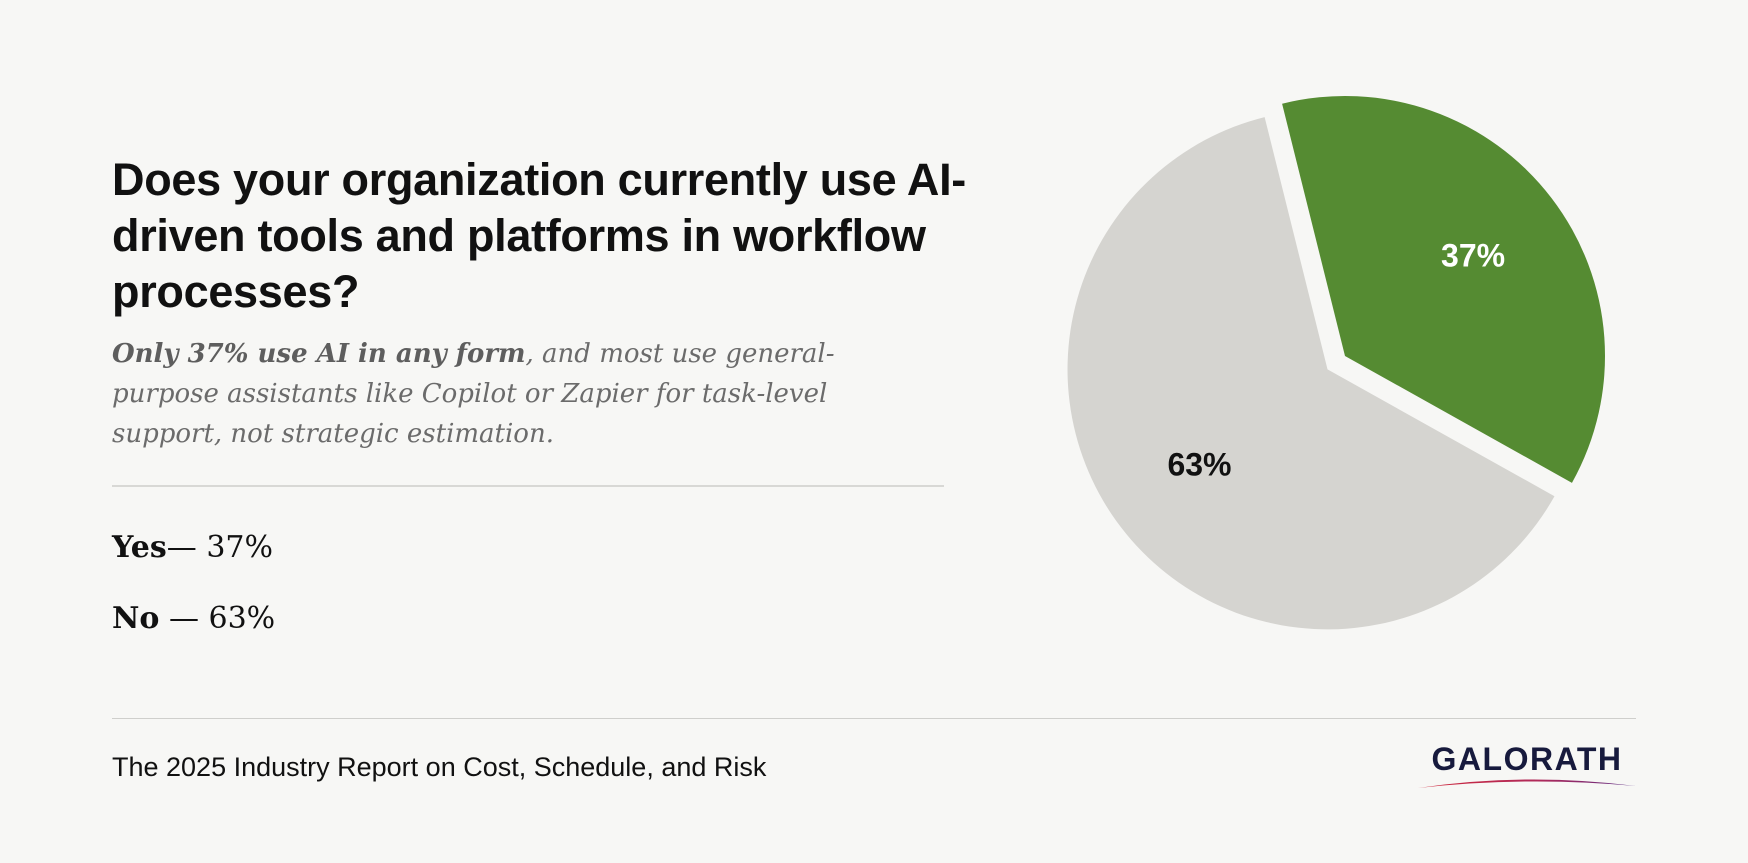 This screenshot has height=863, width=1748. What do you see at coordinates (139, 547) in the screenshot?
I see `legend-label-yes: Yes` at bounding box center [139, 547].